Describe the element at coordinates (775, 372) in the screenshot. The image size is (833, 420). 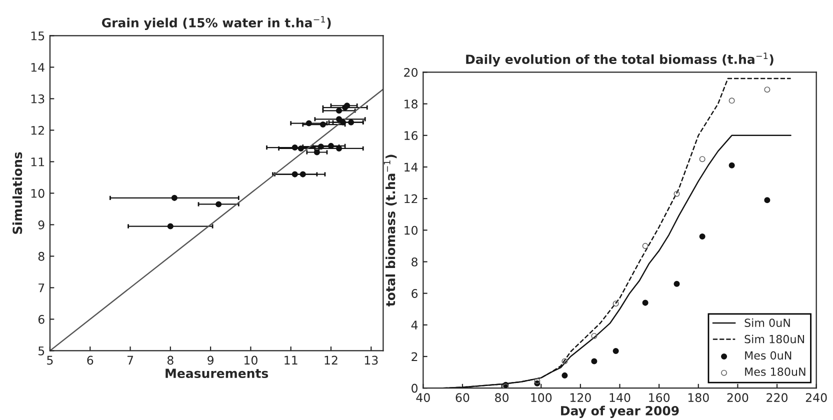
I see `legend-label: Mes 180uN` at that location.